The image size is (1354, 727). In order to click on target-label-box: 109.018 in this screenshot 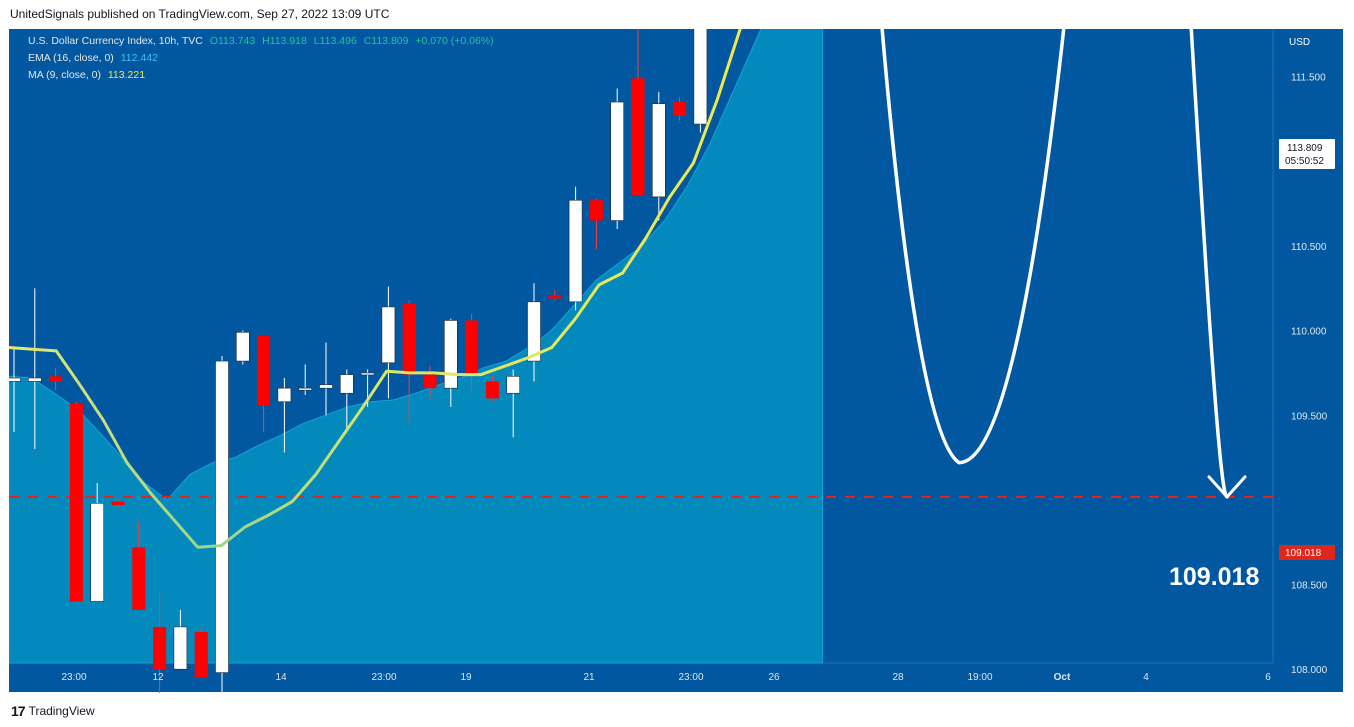, I will do `click(1307, 552)`.